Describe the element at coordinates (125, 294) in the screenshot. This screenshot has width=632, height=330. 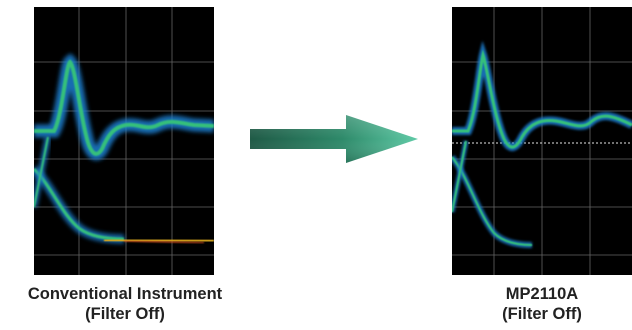
I see `left-caption-title: Conventional Instrument` at that location.